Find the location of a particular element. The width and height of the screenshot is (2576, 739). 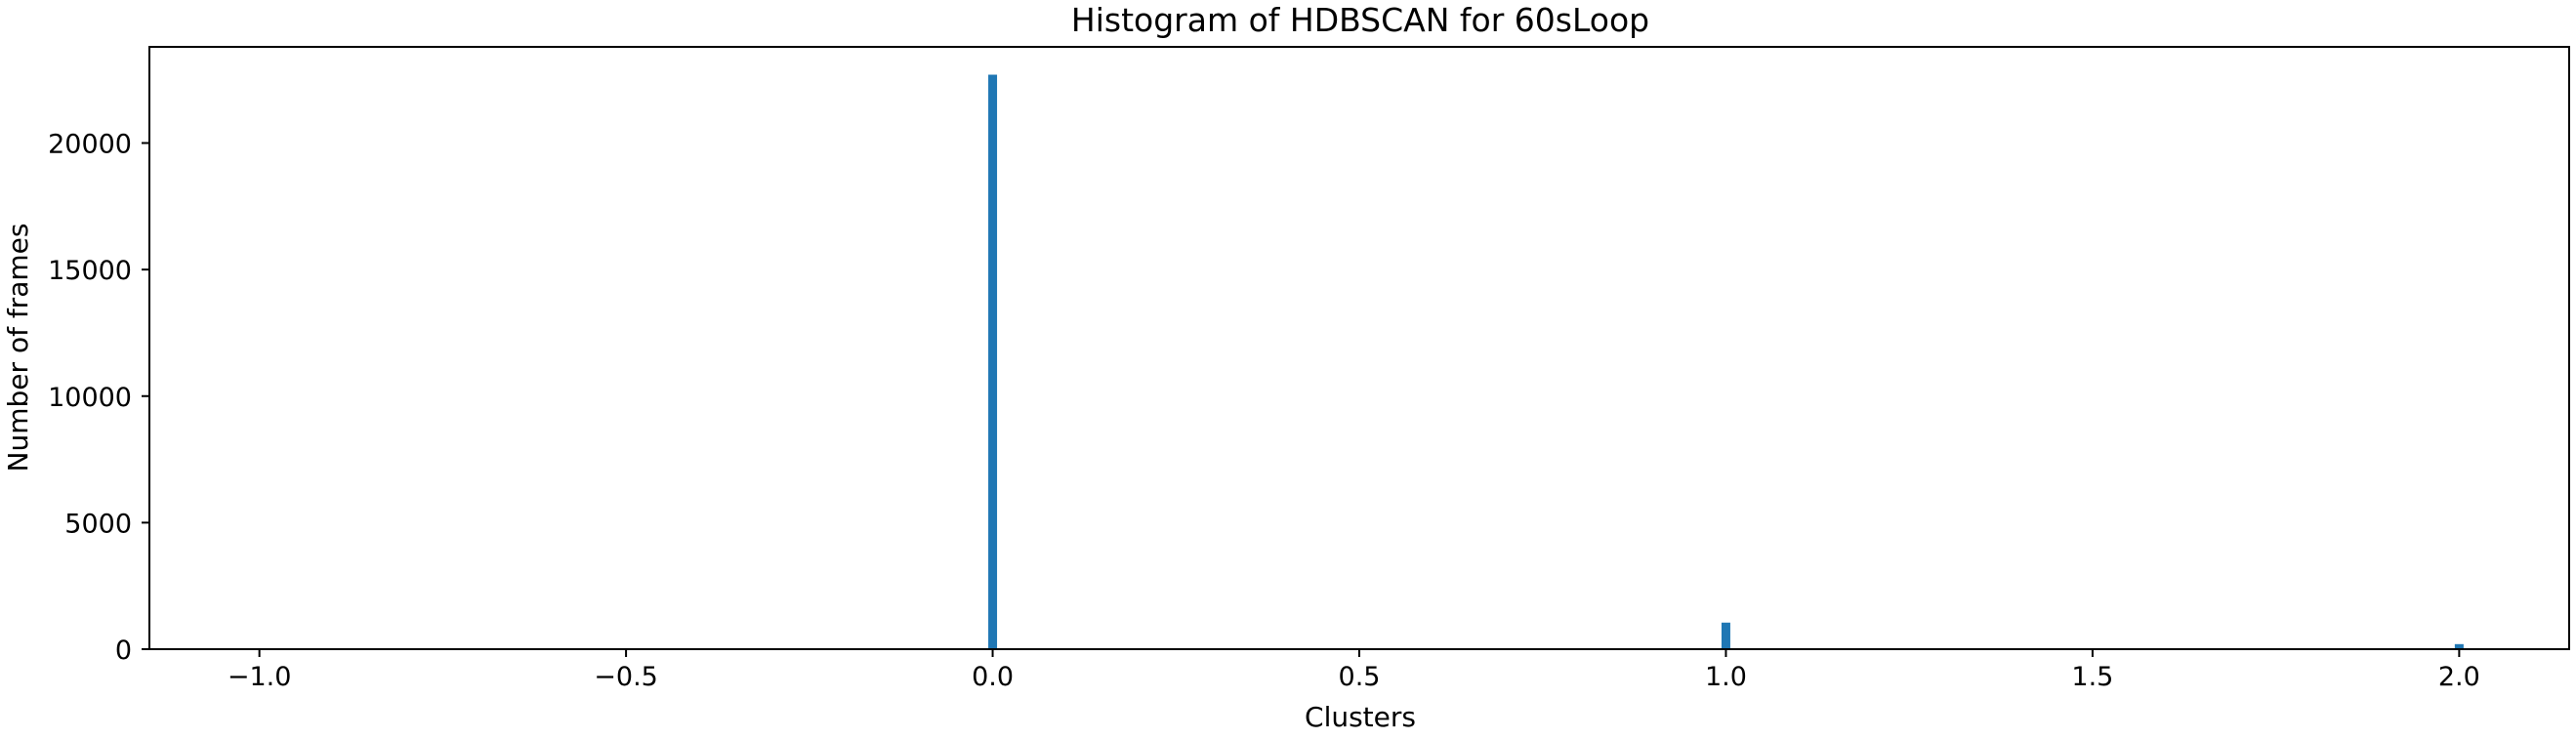

x-tick-label: −1.0 is located at coordinates (260, 677).